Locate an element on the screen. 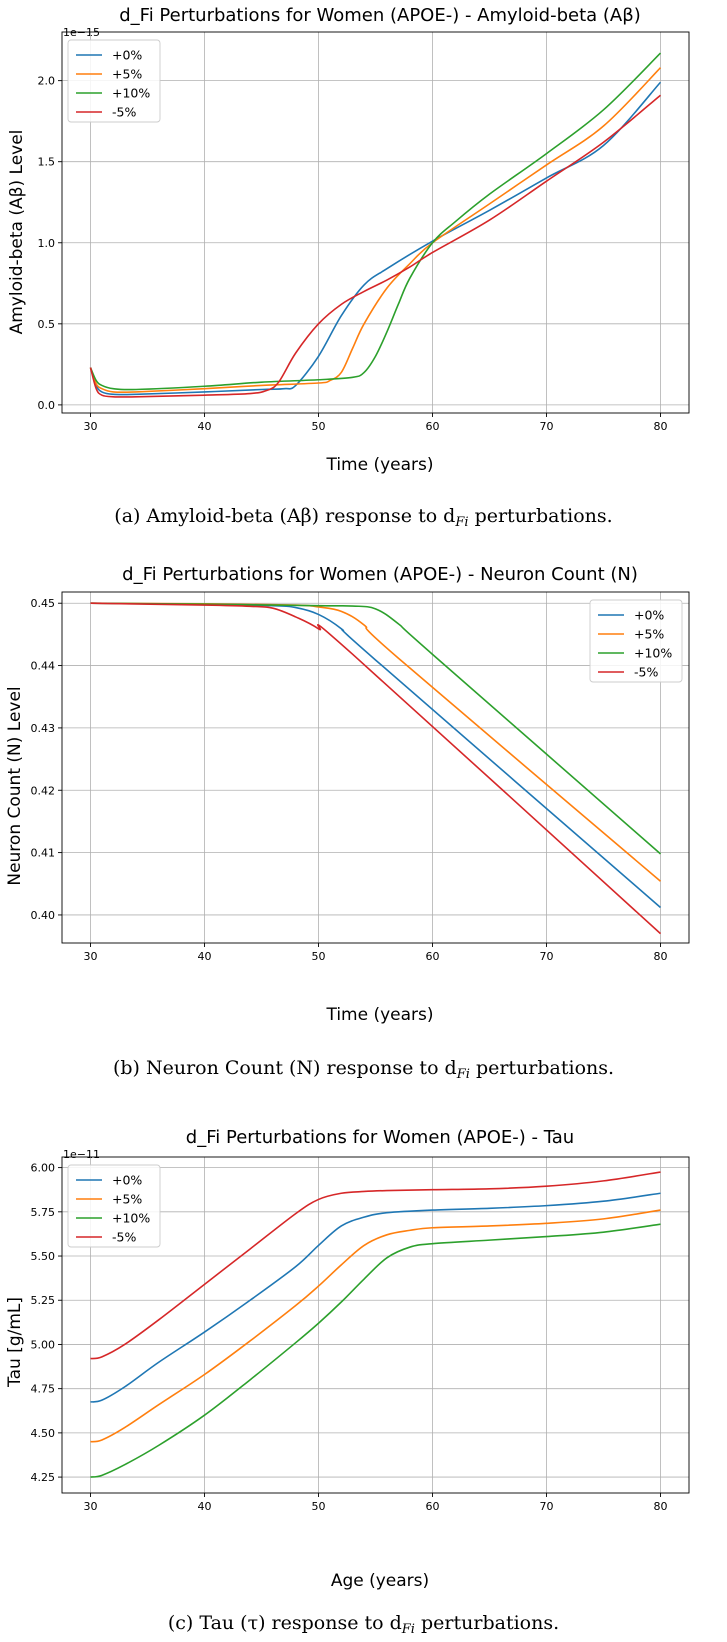 This screenshot has width=727, height=1642. y-tick-label: 0.42 is located at coordinates (43, 790).